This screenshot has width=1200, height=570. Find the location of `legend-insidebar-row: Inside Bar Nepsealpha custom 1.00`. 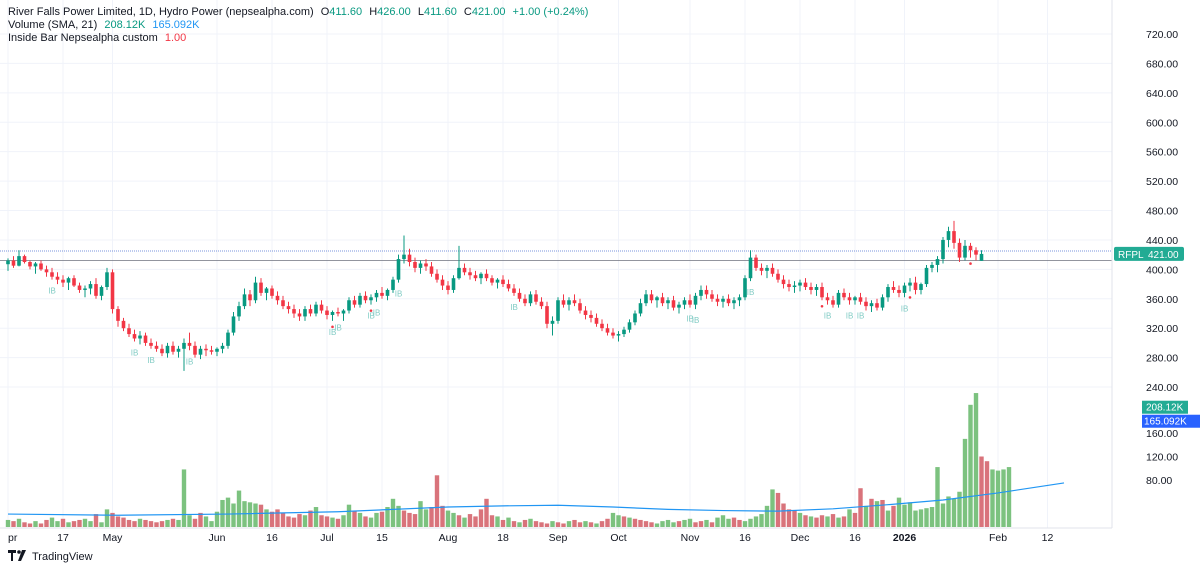

legend-insidebar-row: Inside Bar Nepsealpha custom 1.00 is located at coordinates (298, 38).